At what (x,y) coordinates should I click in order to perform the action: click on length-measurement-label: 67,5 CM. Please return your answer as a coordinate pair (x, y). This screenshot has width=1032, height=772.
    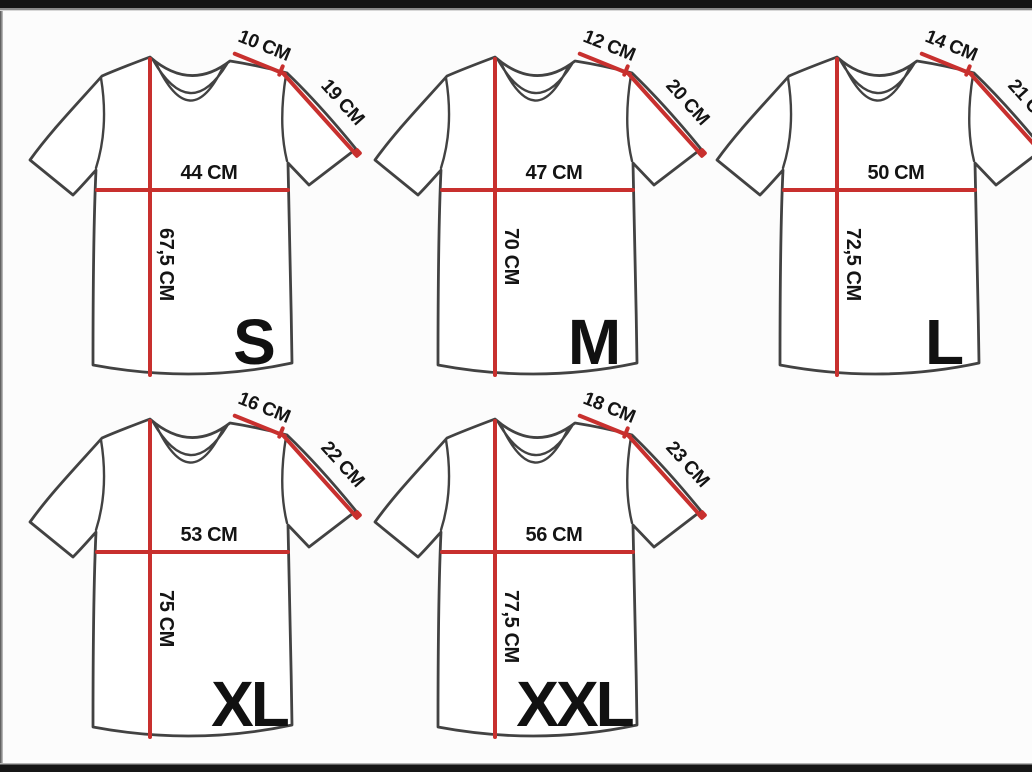
    Looking at the image, I should click on (166, 264).